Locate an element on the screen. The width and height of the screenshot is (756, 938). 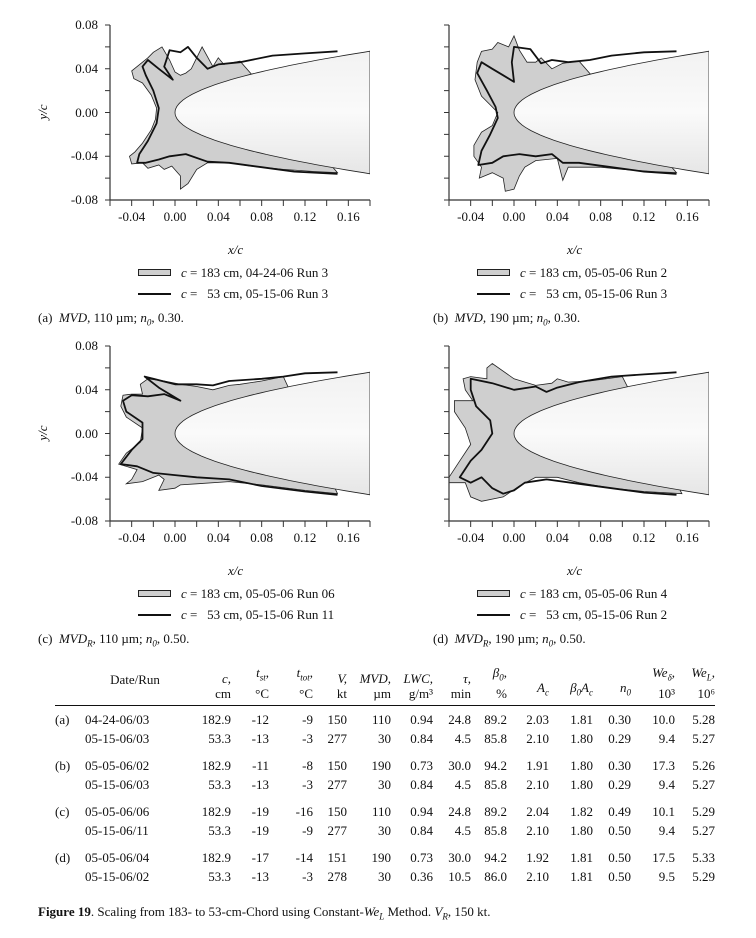
table-cell: 05-15-06/03 is located at coordinates (117, 738).